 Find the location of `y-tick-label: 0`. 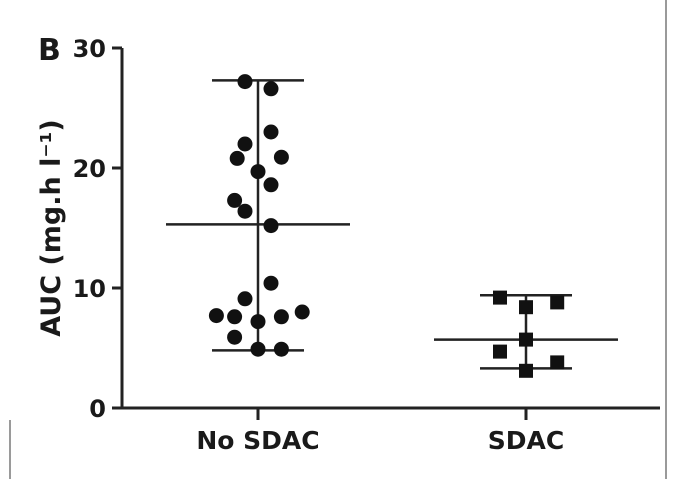

y-tick-label: 0 is located at coordinates (97, 409).